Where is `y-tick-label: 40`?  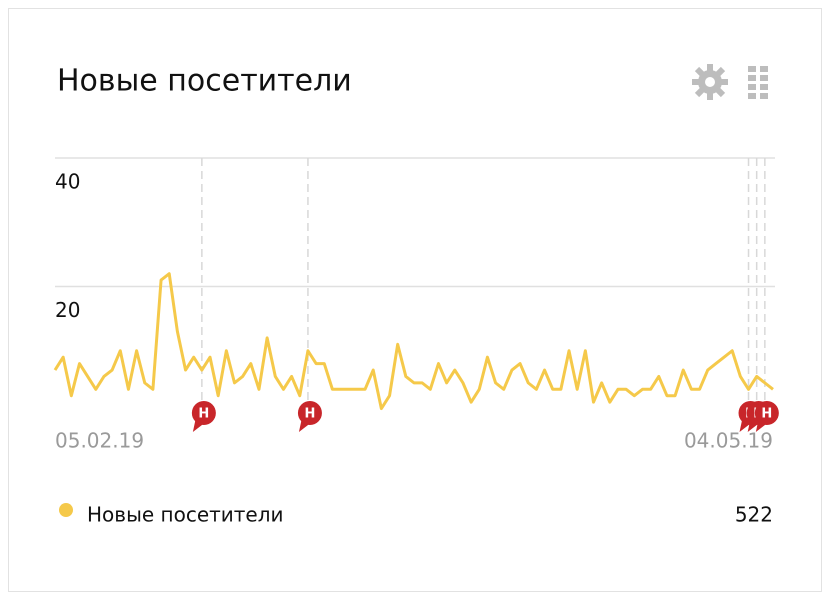 y-tick-label: 40 is located at coordinates (67, 182).